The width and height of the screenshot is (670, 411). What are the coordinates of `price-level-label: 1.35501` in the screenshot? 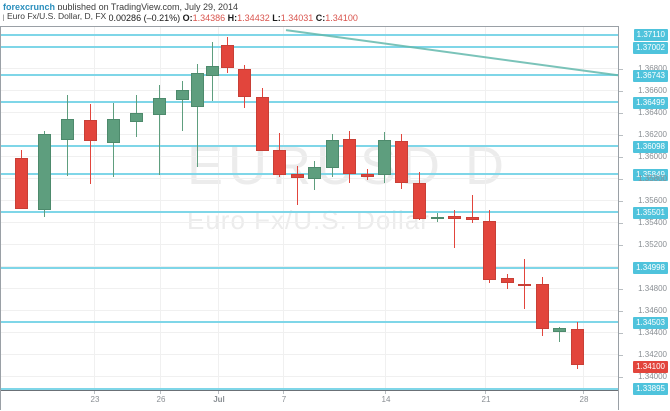 It's located at (650, 213).